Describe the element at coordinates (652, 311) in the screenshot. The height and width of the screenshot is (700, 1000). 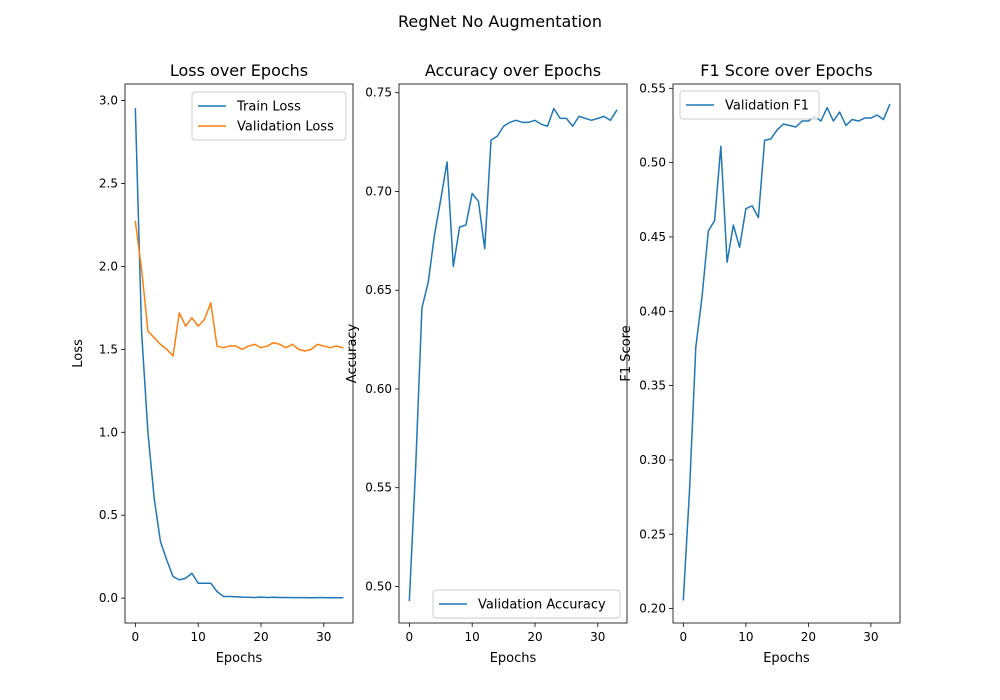
I see `y-tick-label: 0.40` at that location.